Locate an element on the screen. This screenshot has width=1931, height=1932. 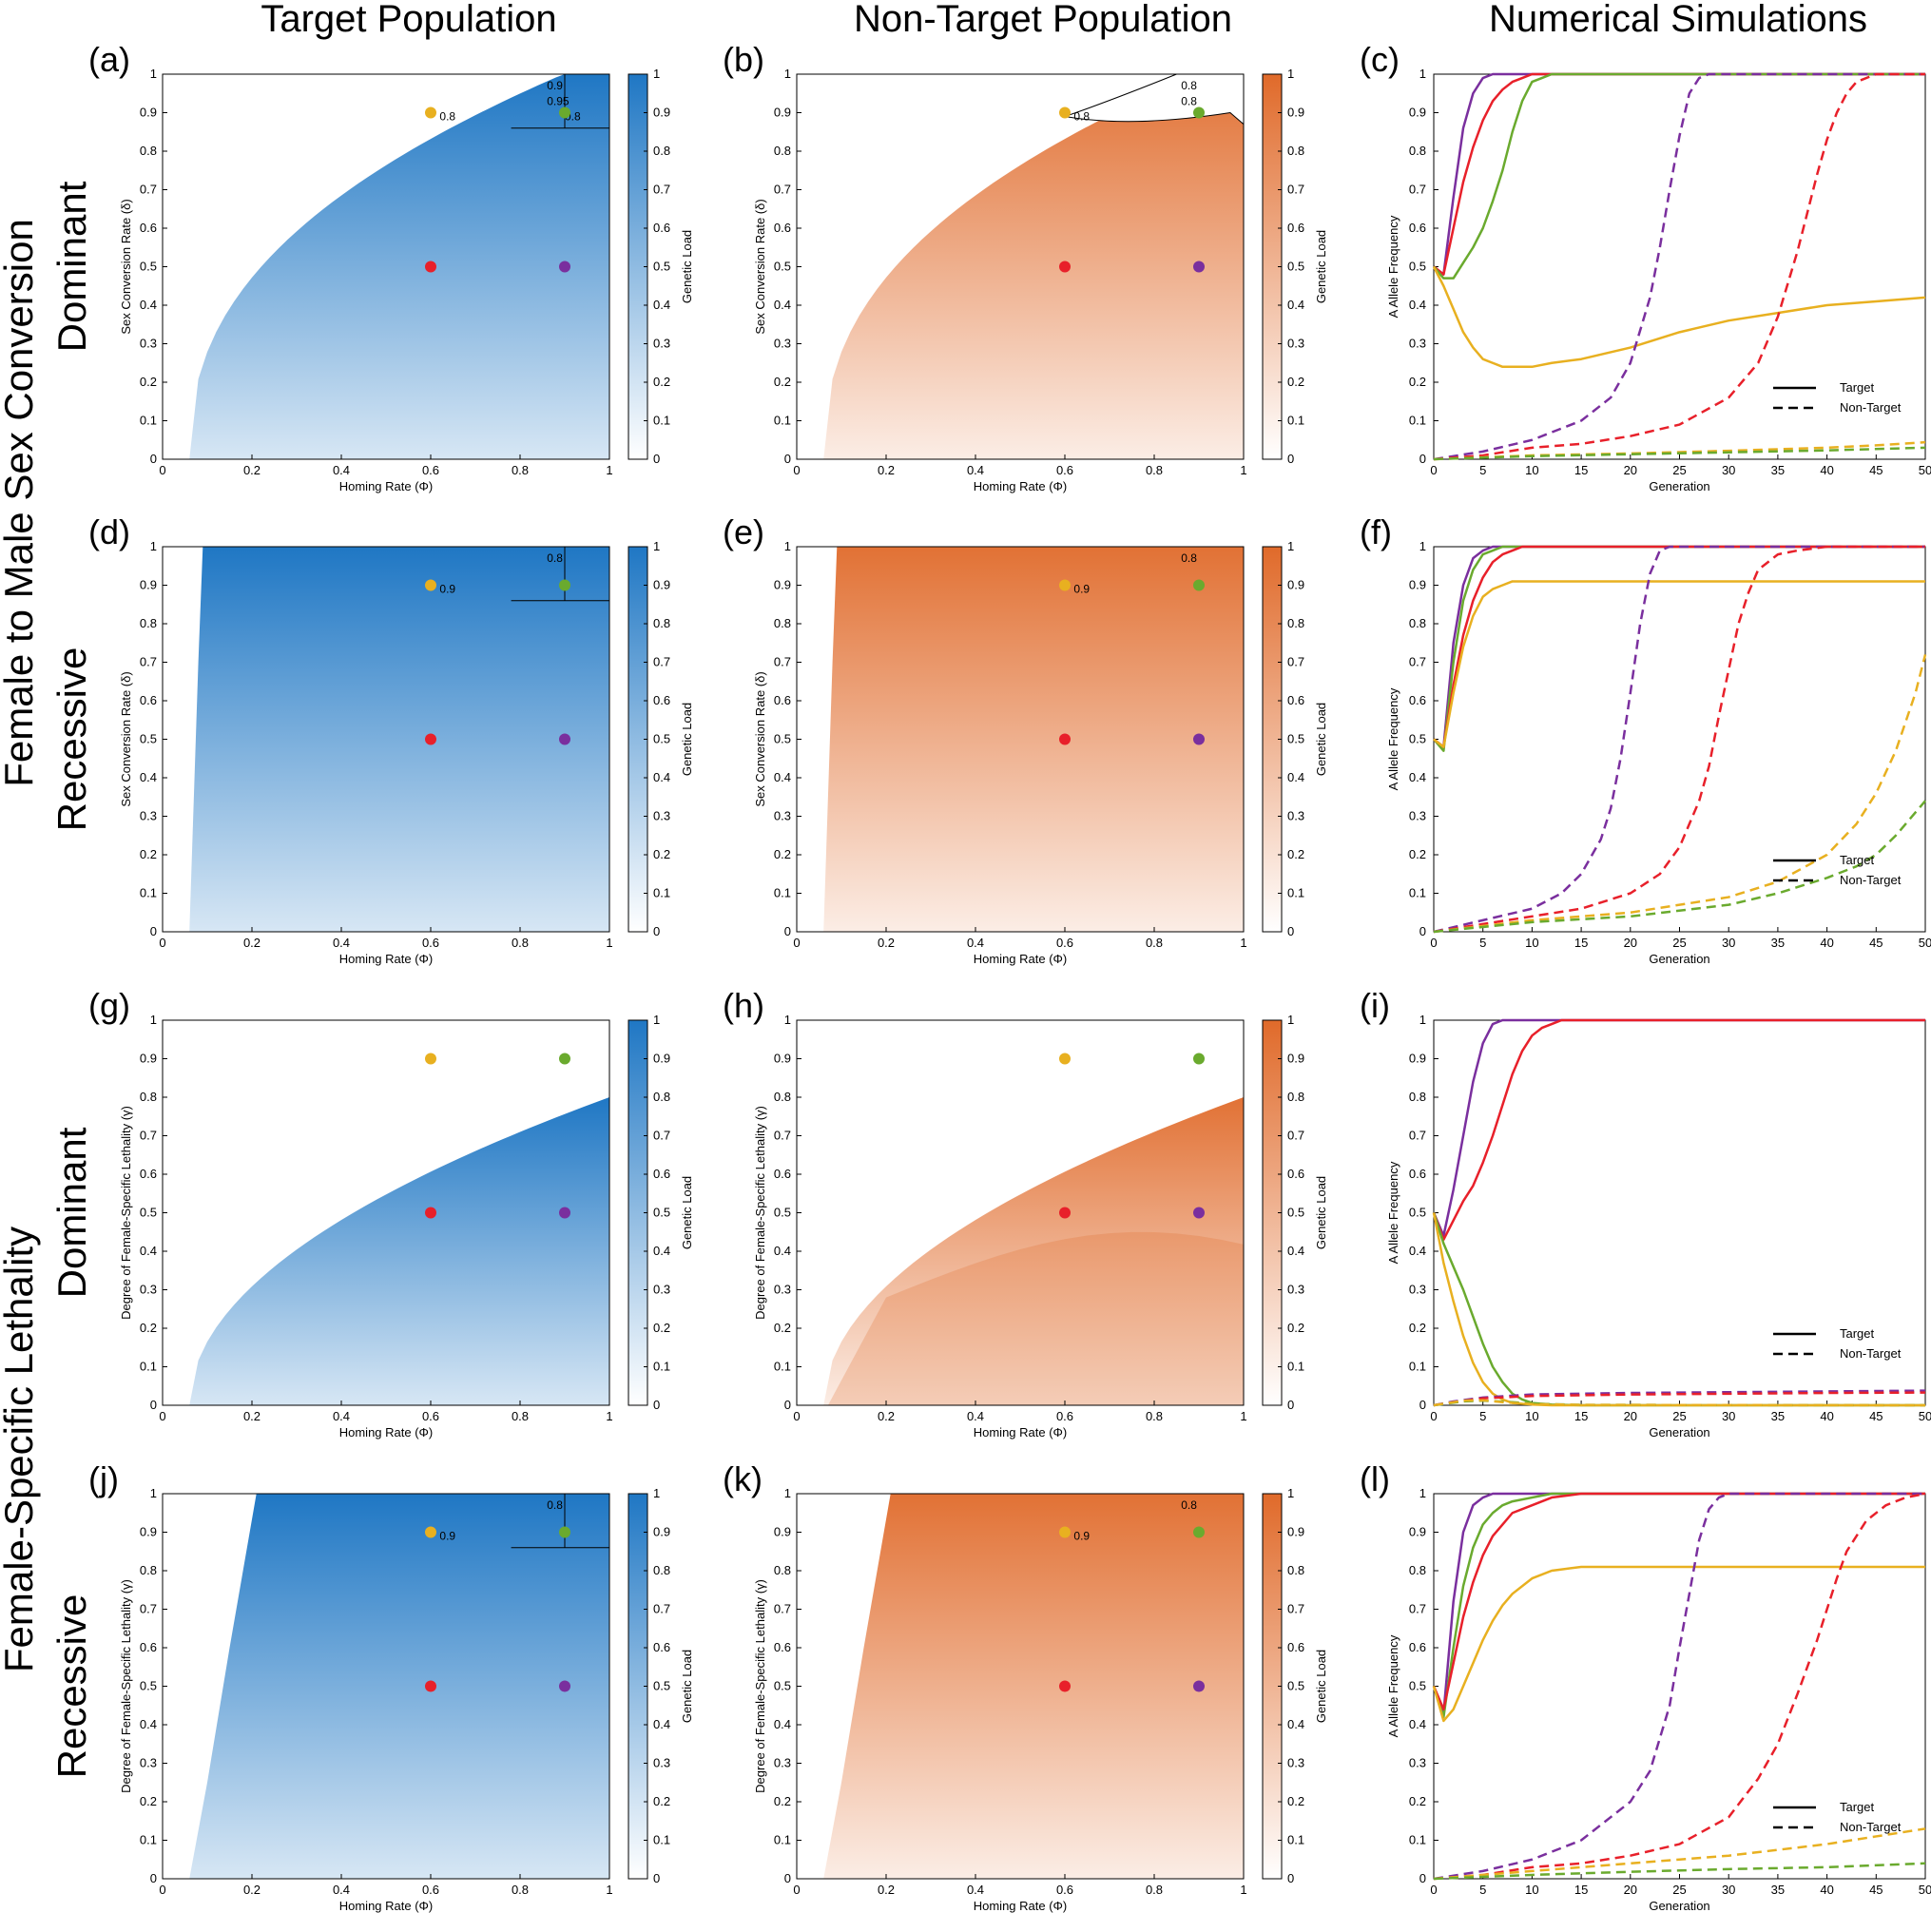
y-tick-label: 0.7 is located at coordinates (148, 1609).